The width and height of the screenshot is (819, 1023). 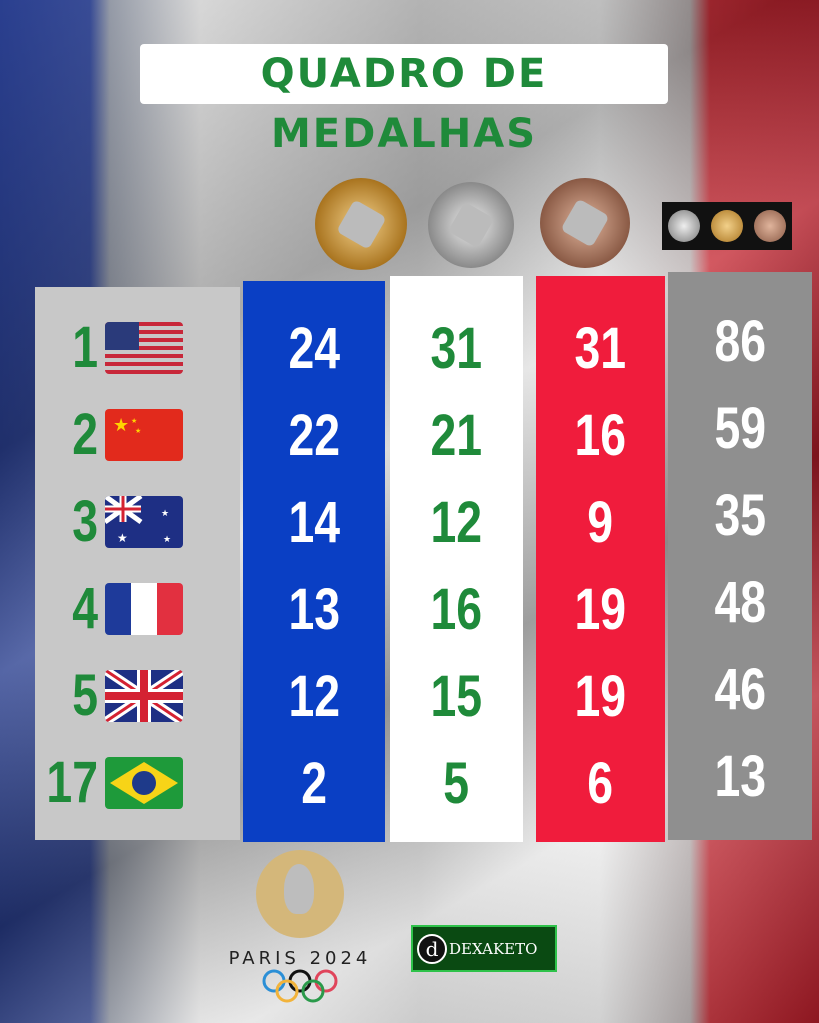 I want to click on total-count: 48, so click(x=740, y=602).